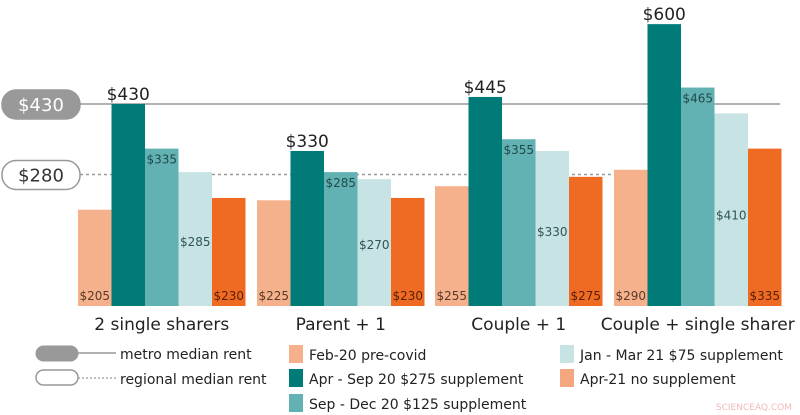  I want to click on metro-legend-swatch, so click(57, 353).